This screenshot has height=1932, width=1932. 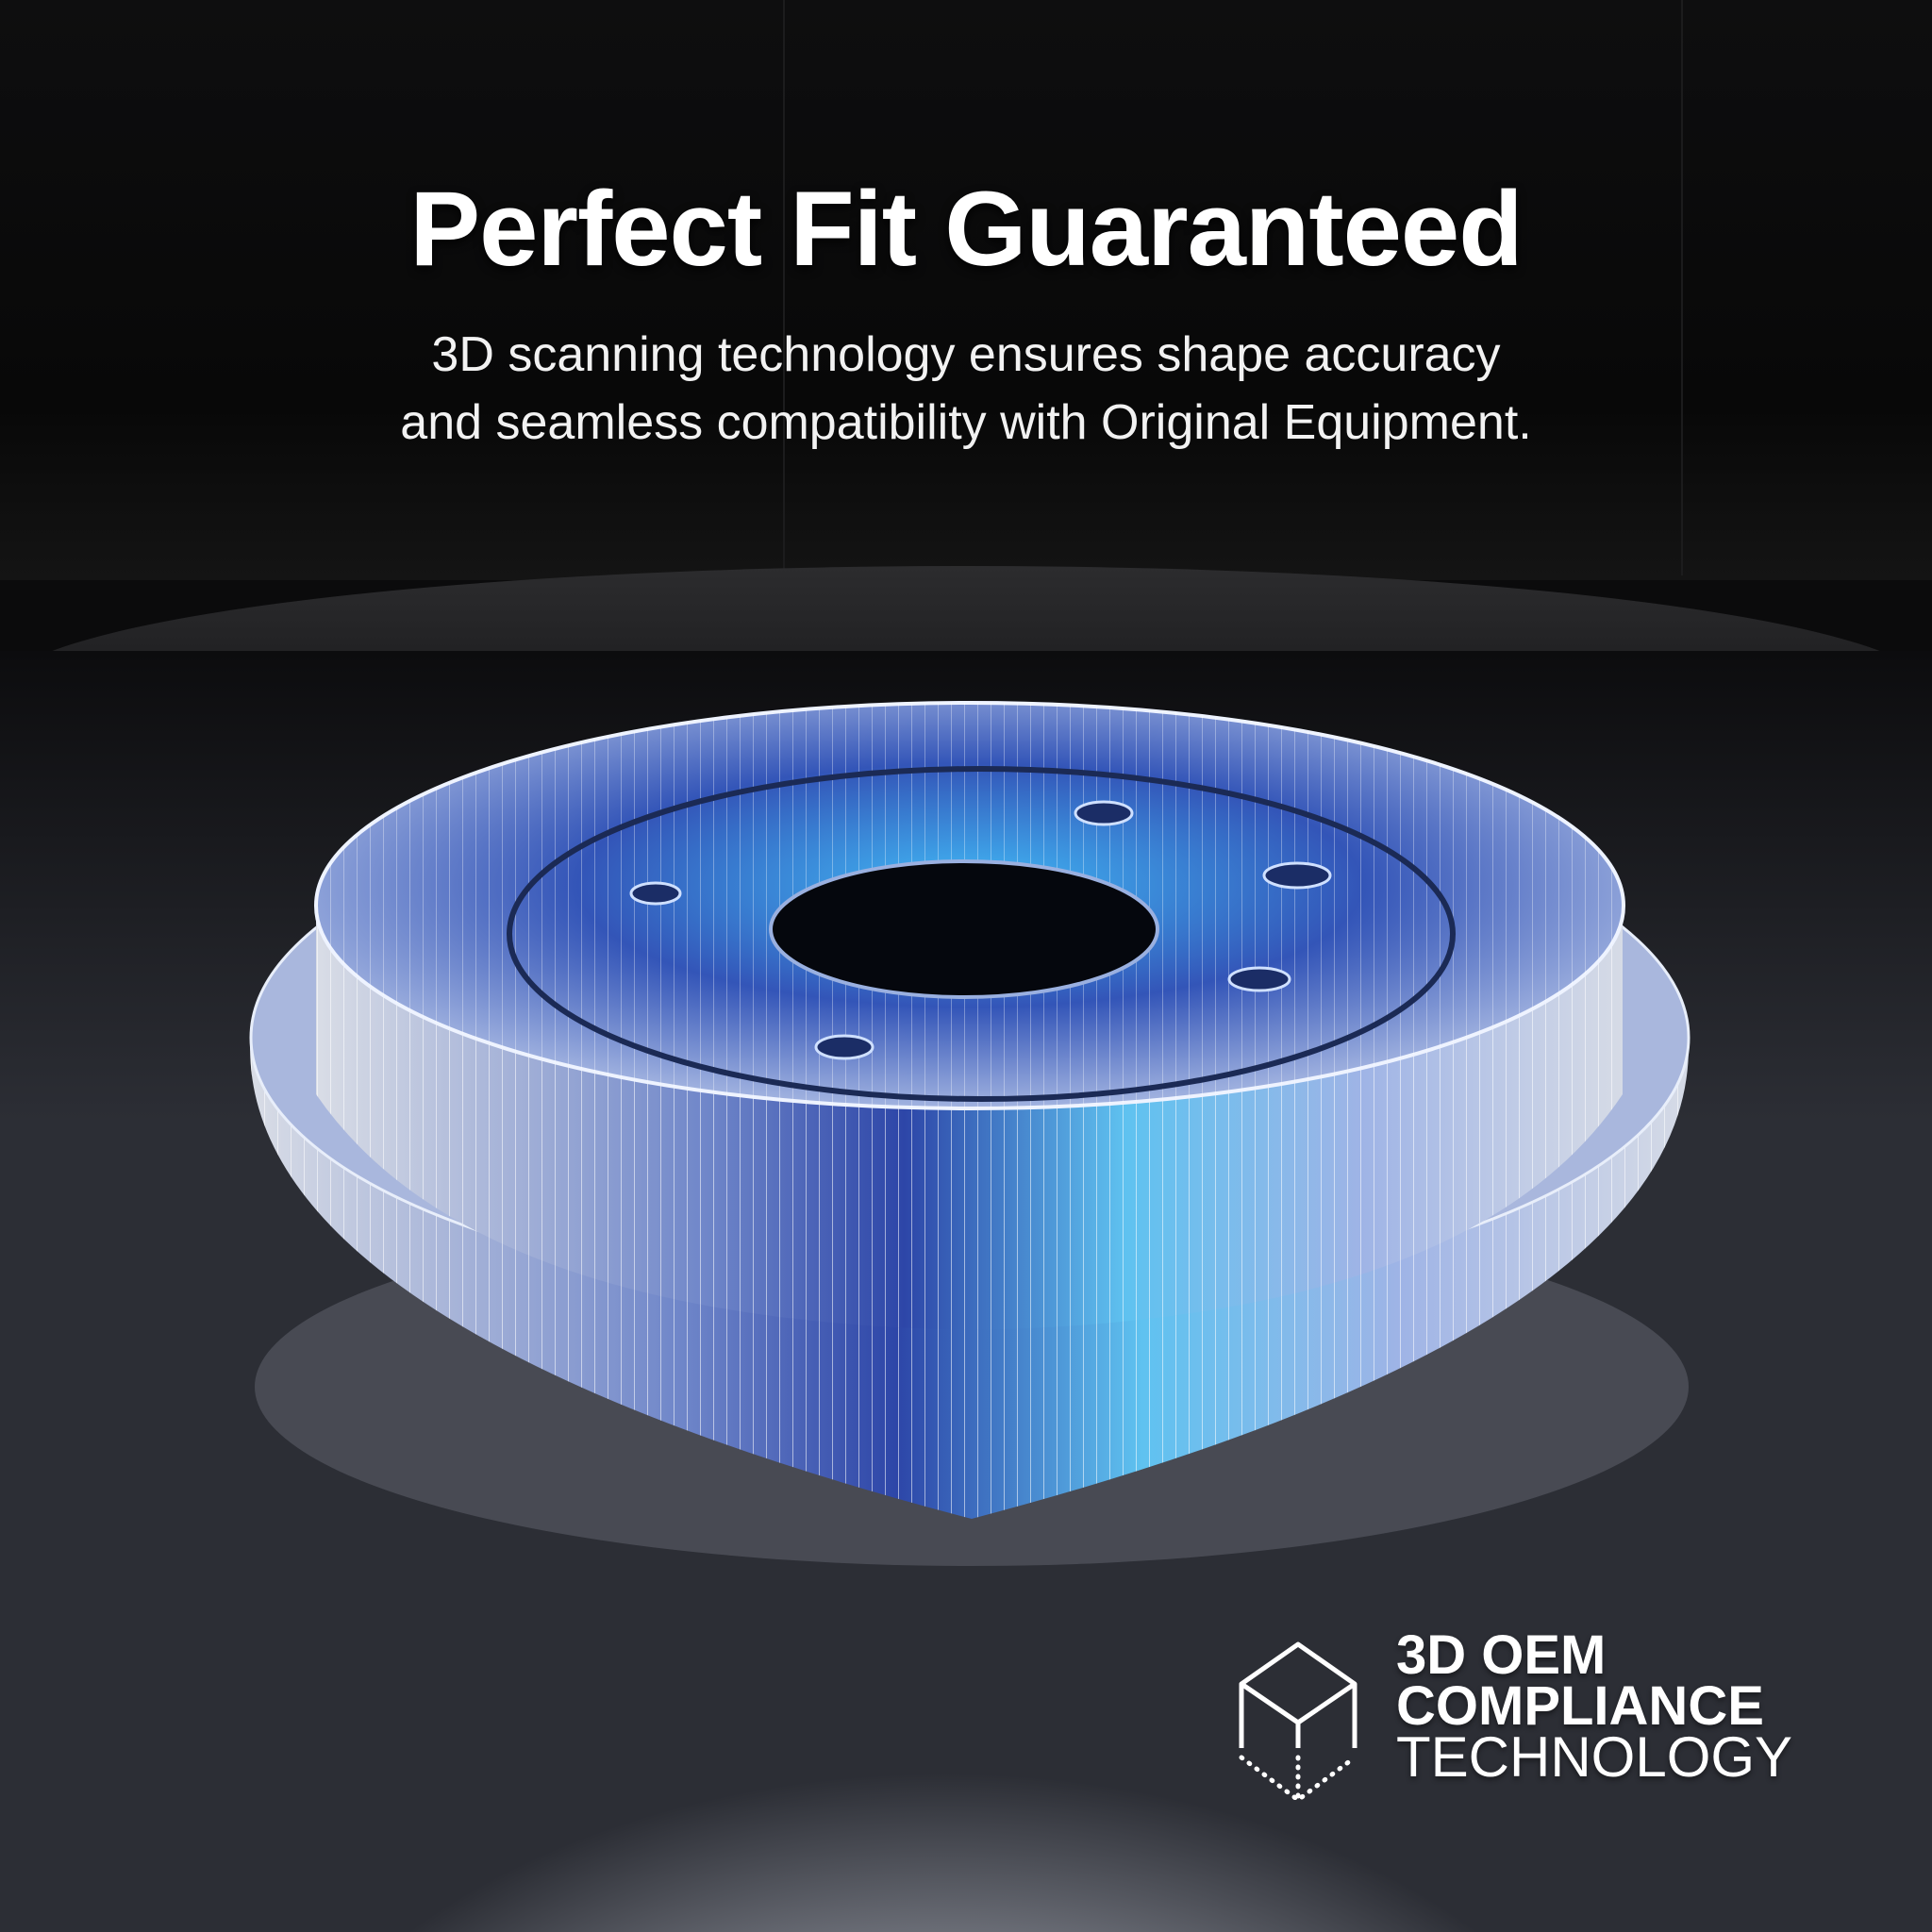 I want to click on oem-compliance-badge: 3D OEM COMPLIANCE TECHNOLOGY, so click(x=1594, y=1706).